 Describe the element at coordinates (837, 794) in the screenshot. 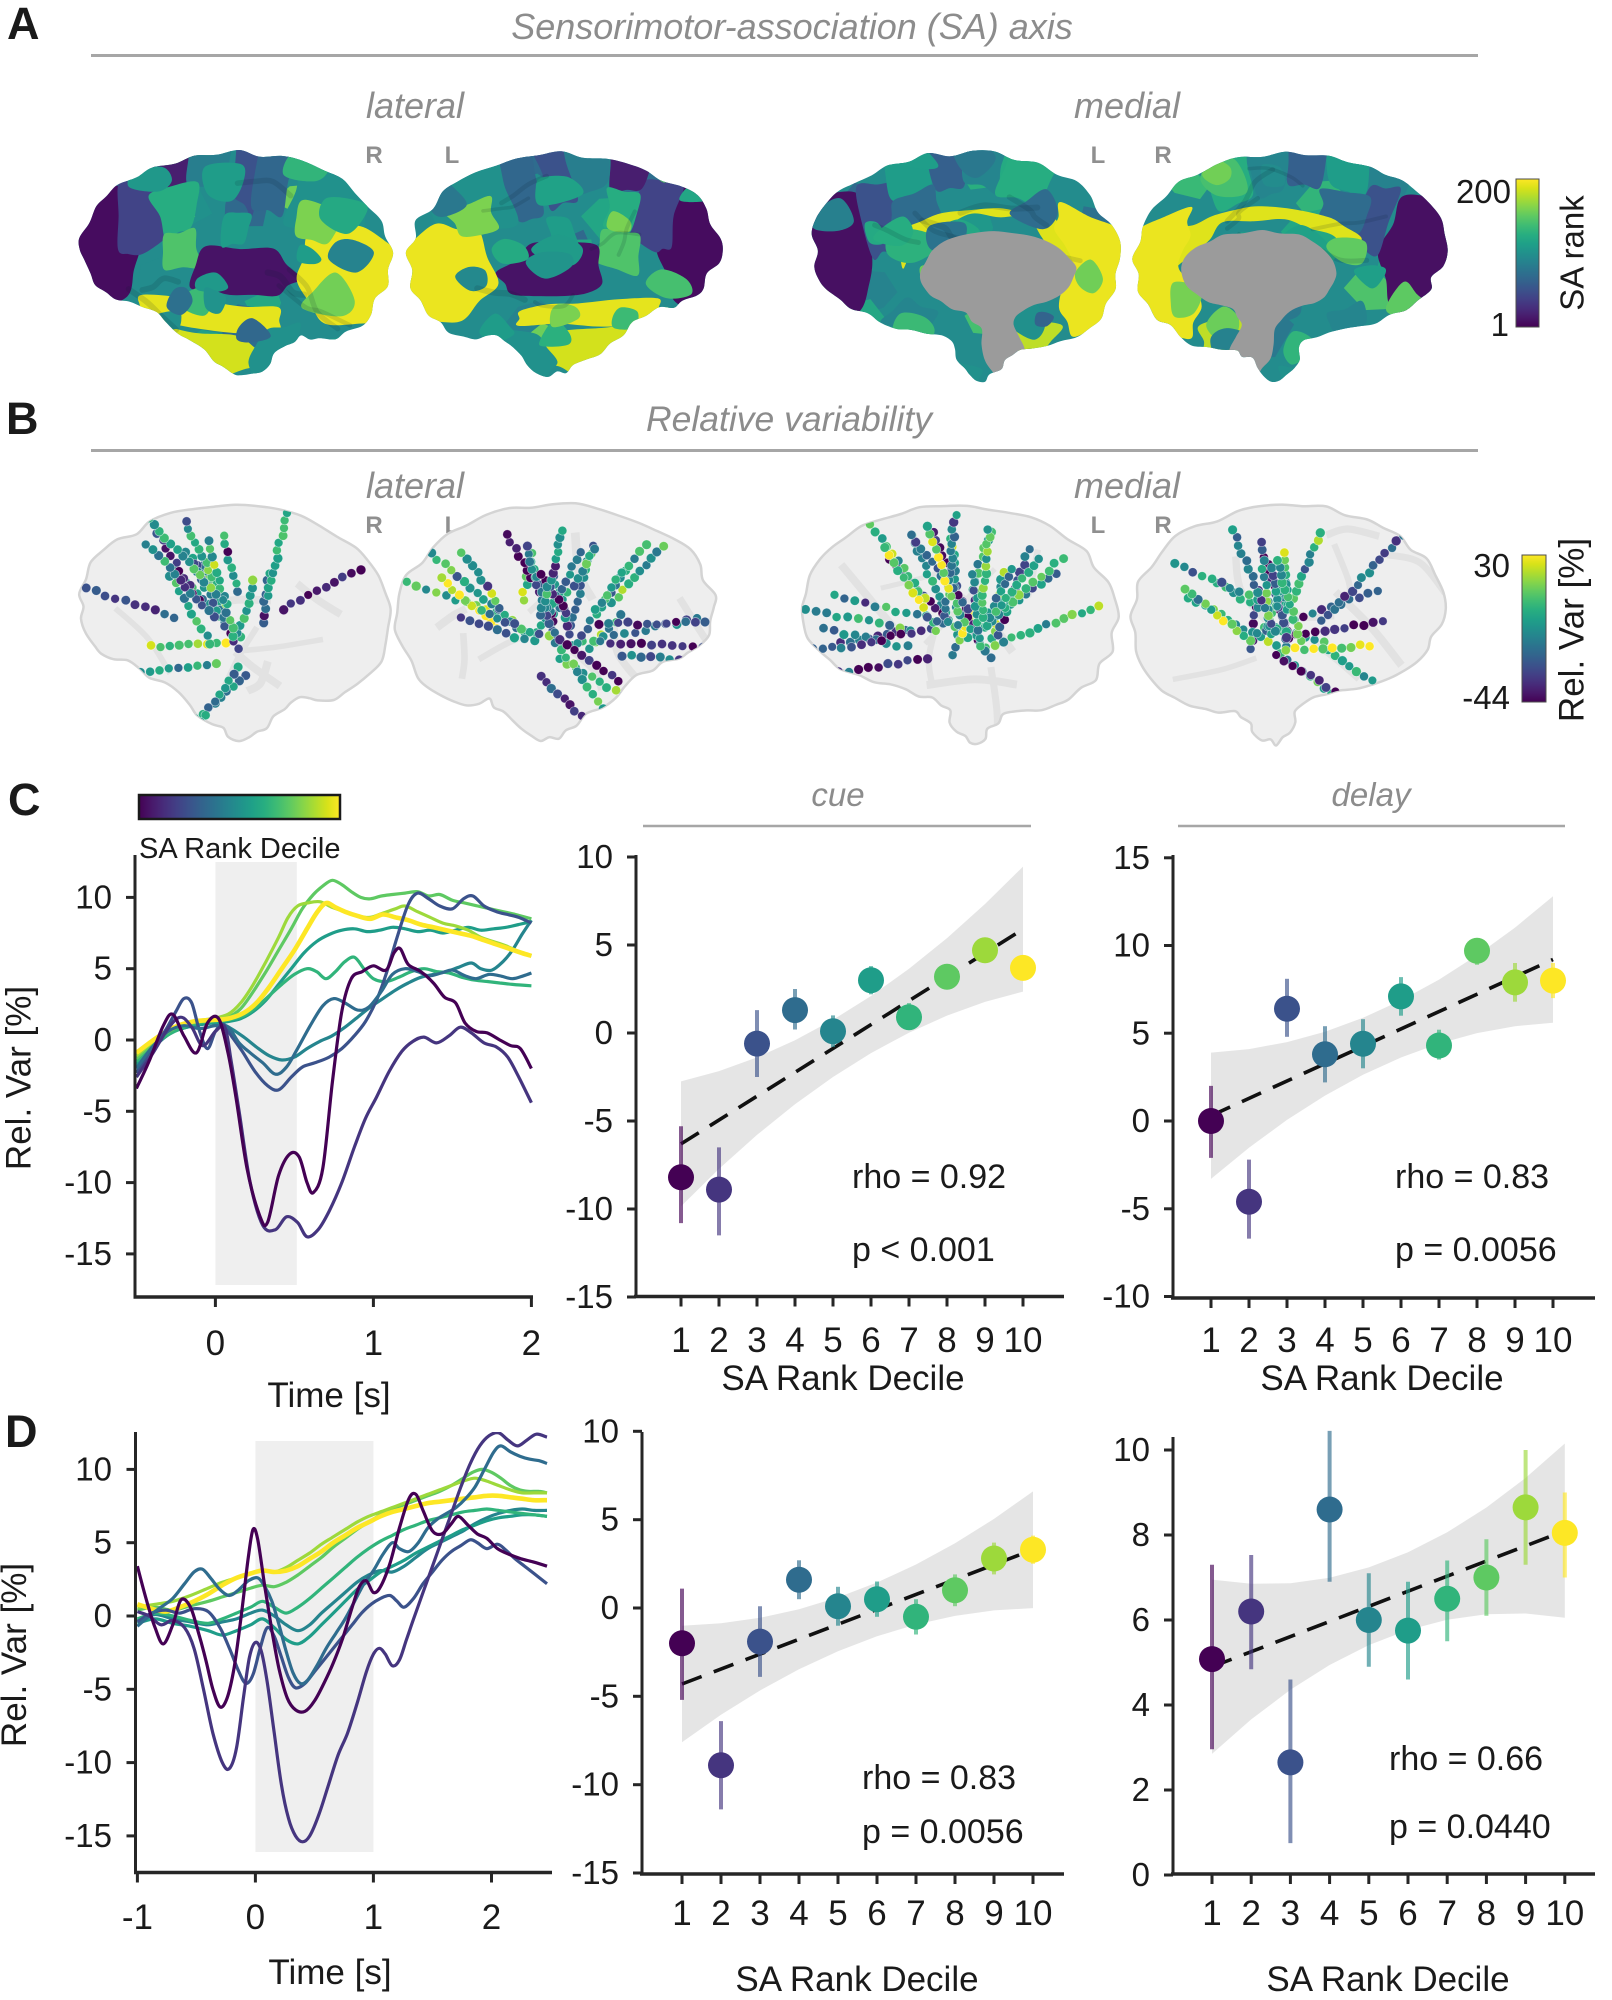

I see `svg-text: cue` at that location.